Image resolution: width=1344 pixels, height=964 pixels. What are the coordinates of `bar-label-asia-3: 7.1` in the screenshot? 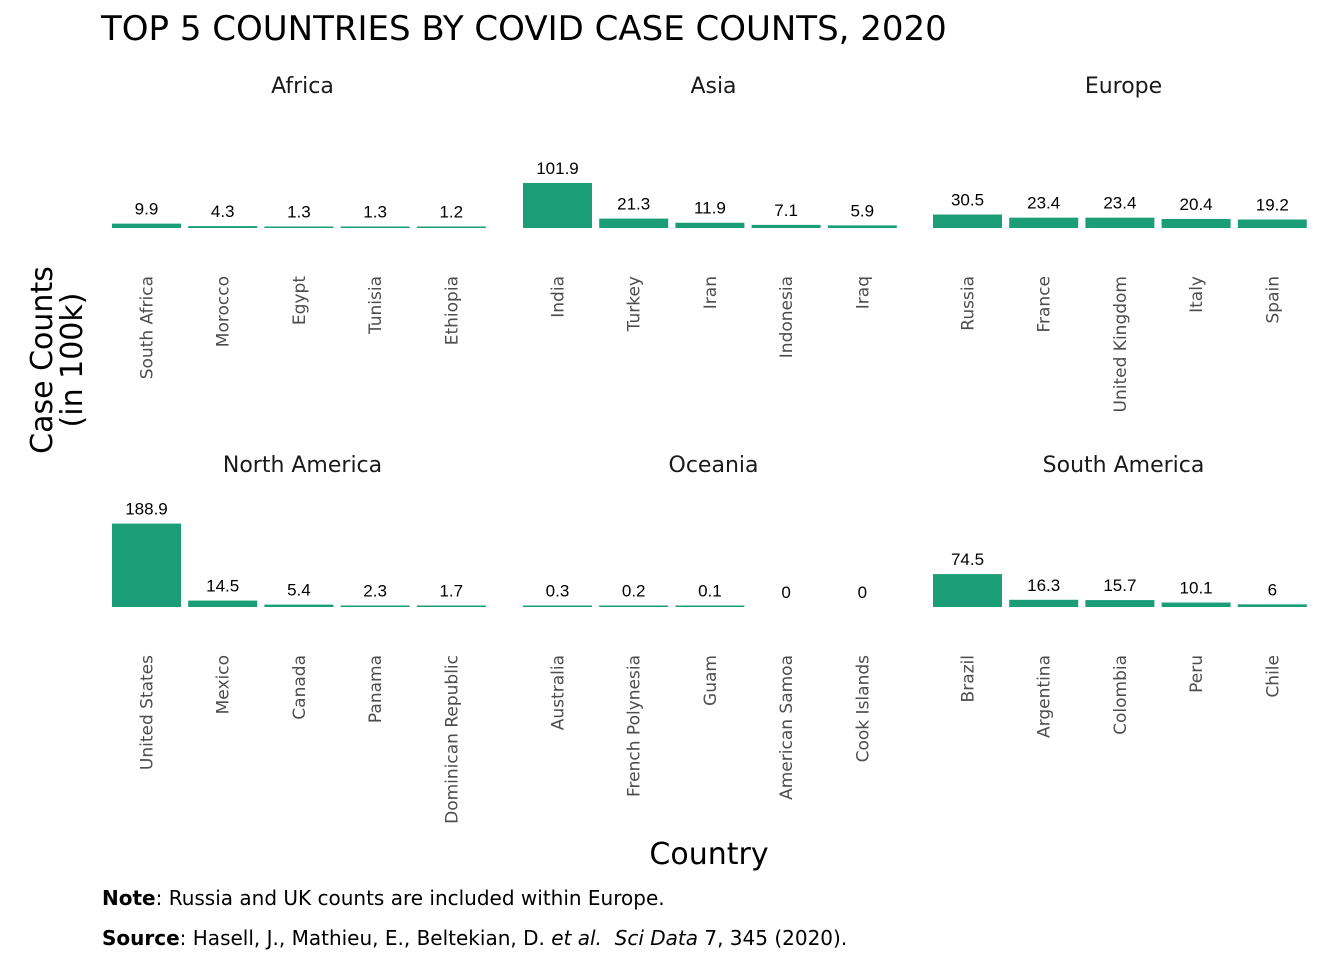 It's located at (786, 210).